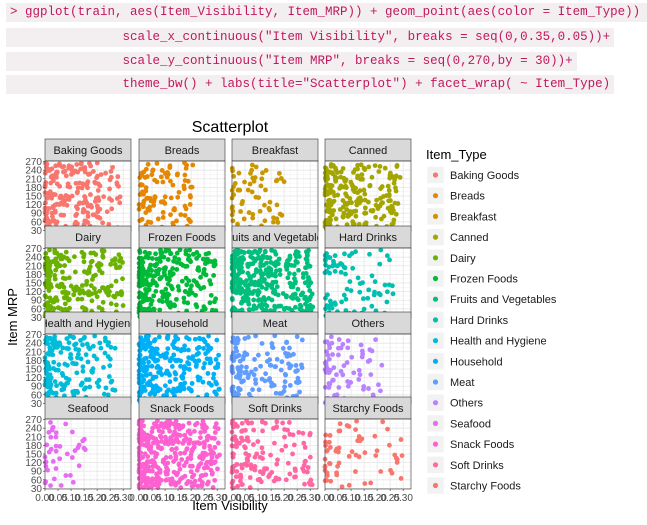 This screenshot has width=647, height=525. Describe the element at coordinates (37, 214) in the screenshot. I see `y-tick-label: 90` at that location.